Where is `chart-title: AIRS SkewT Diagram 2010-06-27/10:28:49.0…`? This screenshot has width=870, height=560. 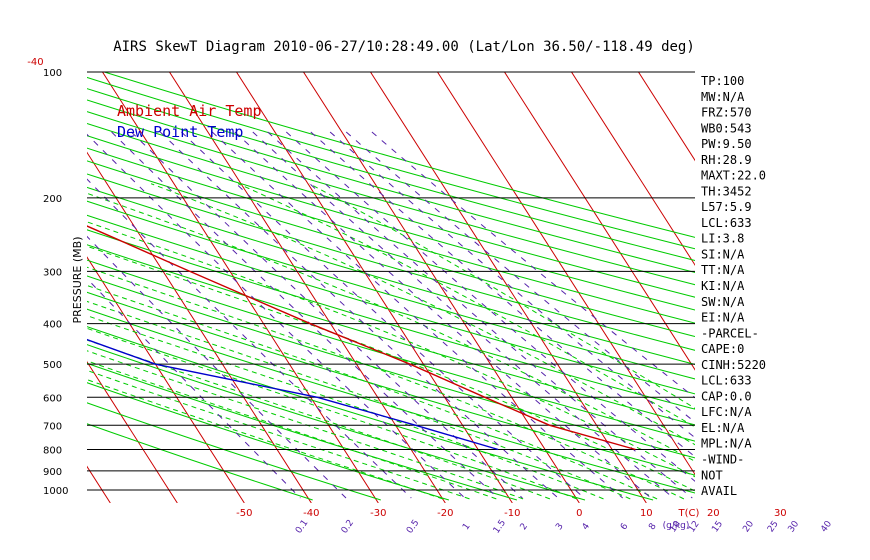
chart-title: AIRS SkewT Diagram 2010-06-27/10:28:49.0… is located at coordinates (404, 47).